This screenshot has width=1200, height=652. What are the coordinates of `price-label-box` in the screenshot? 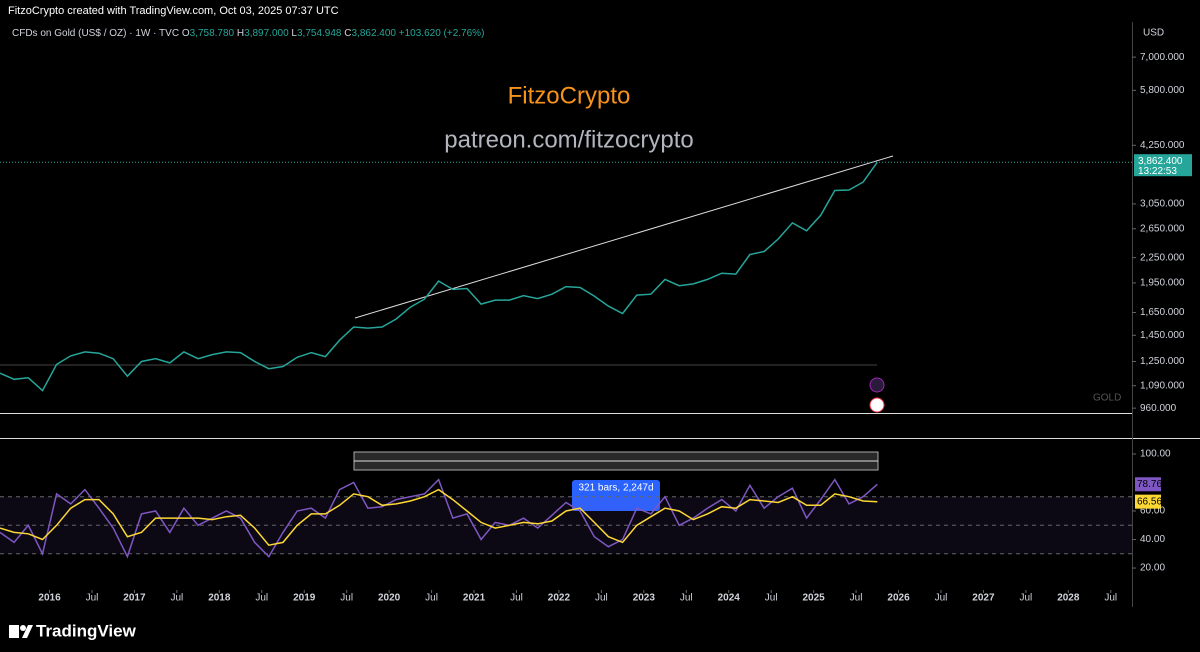 It's located at (1163, 165).